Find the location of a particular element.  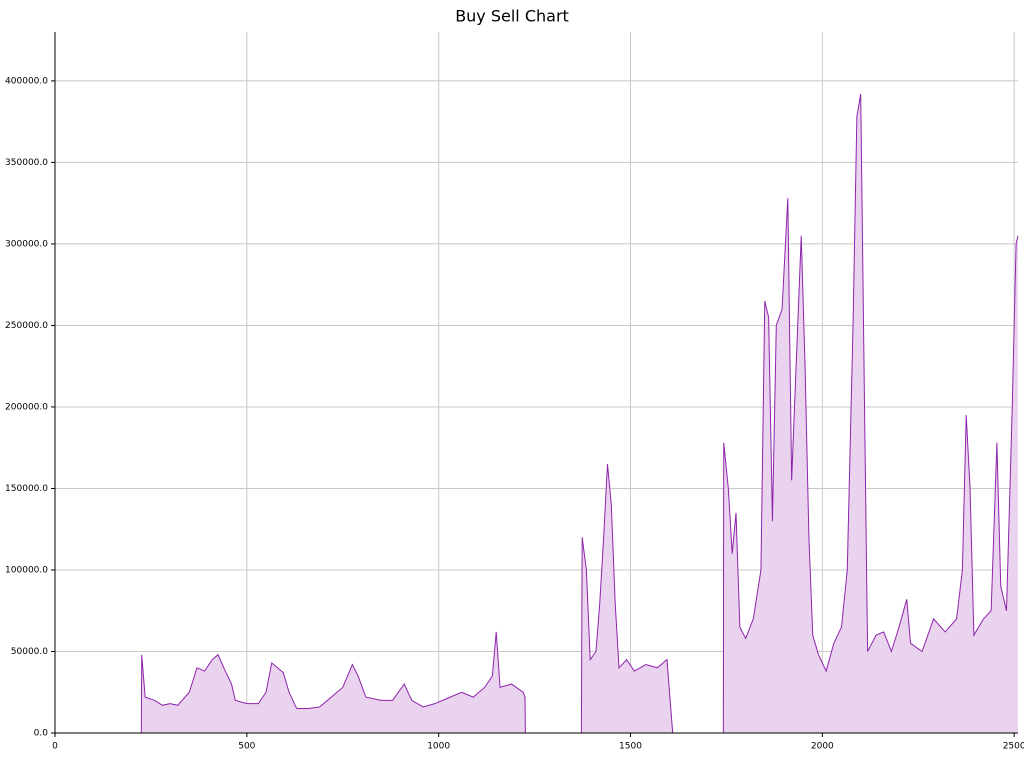

chart-title: Buy Sell Chart is located at coordinates (512, 16).